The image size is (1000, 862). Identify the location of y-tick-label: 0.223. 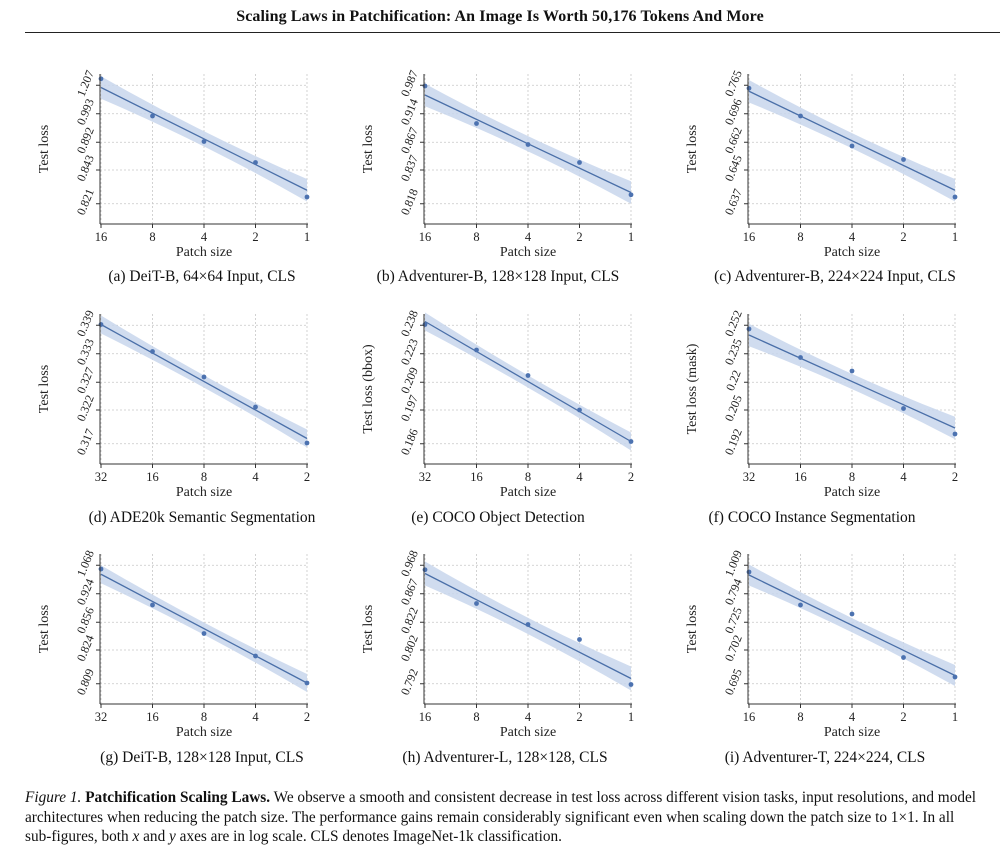
(409, 352).